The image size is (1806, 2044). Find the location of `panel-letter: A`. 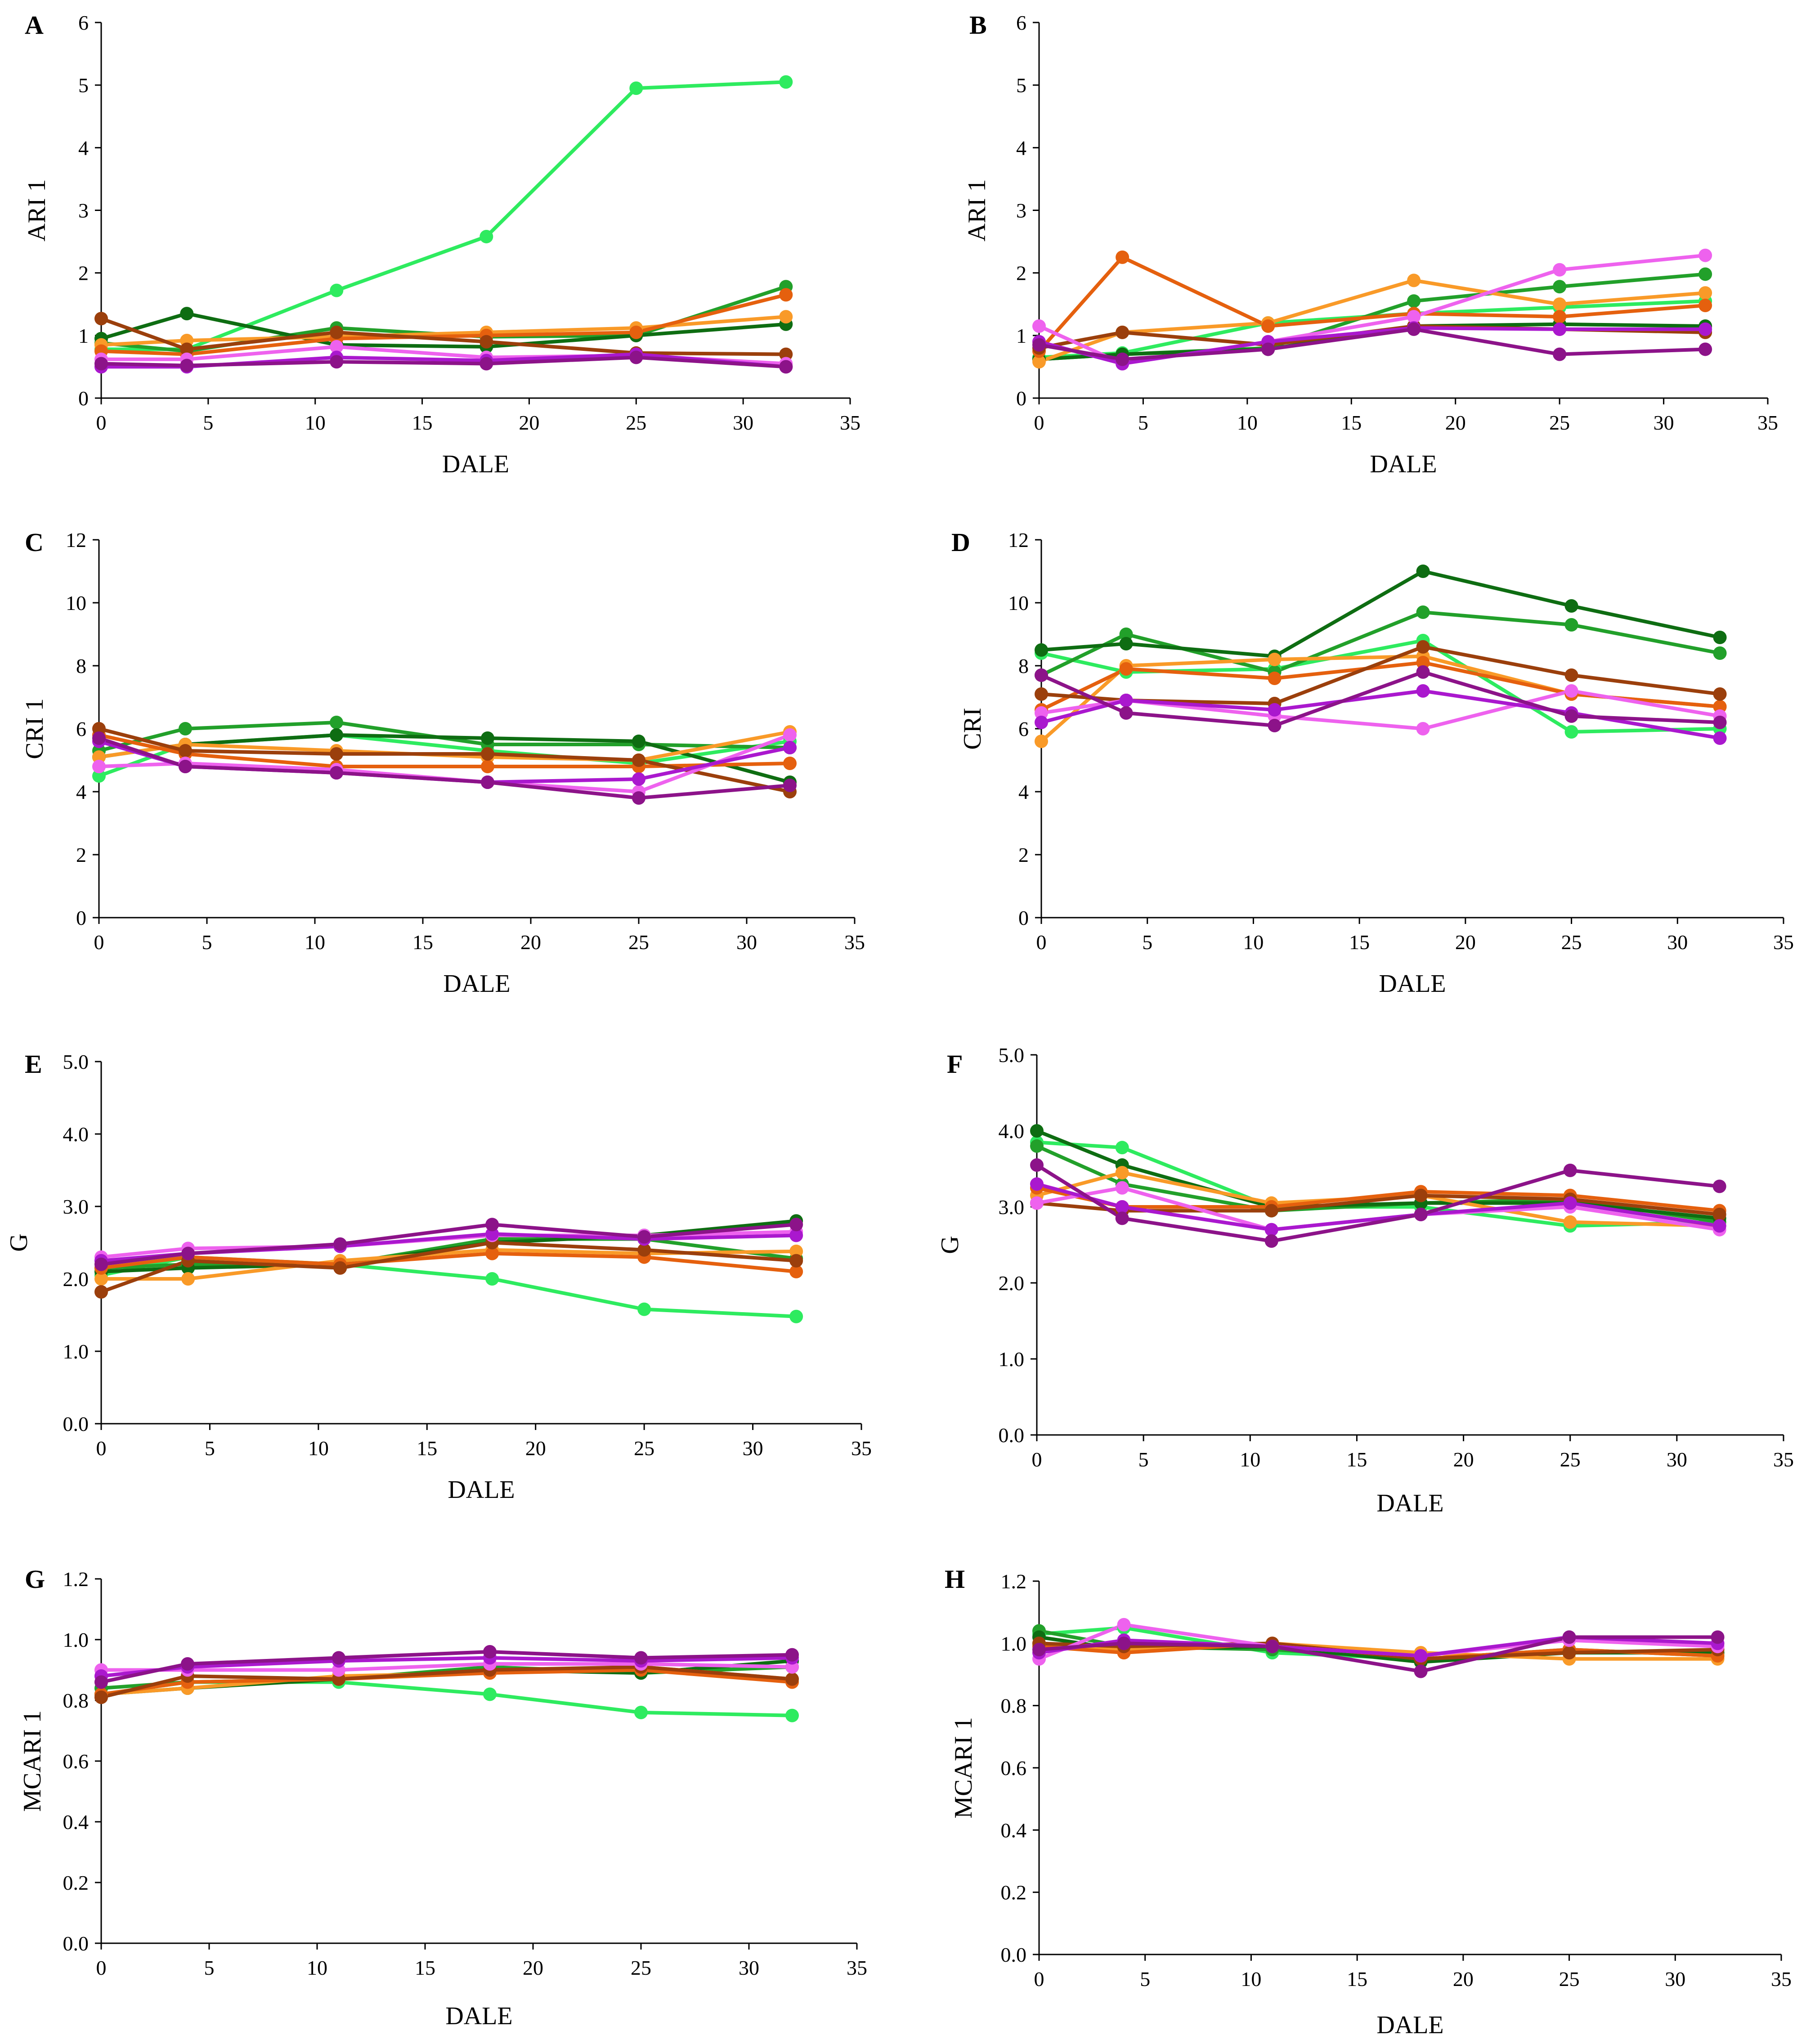

panel-letter: A is located at coordinates (34, 25).